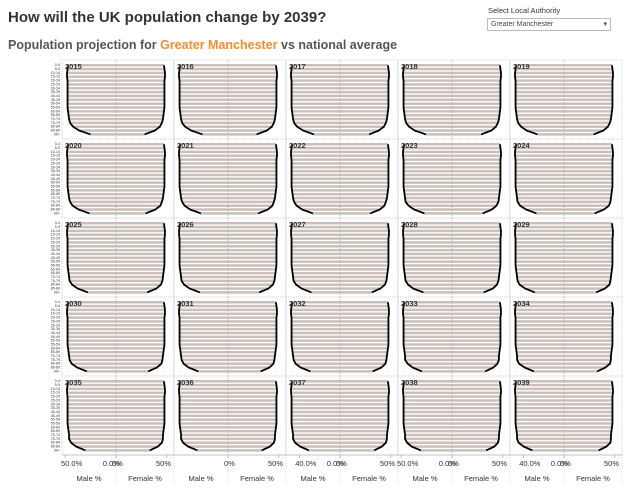 This screenshot has height=504, width=640. What do you see at coordinates (521, 66) in the screenshot?
I see `year-label: 2019` at bounding box center [521, 66].